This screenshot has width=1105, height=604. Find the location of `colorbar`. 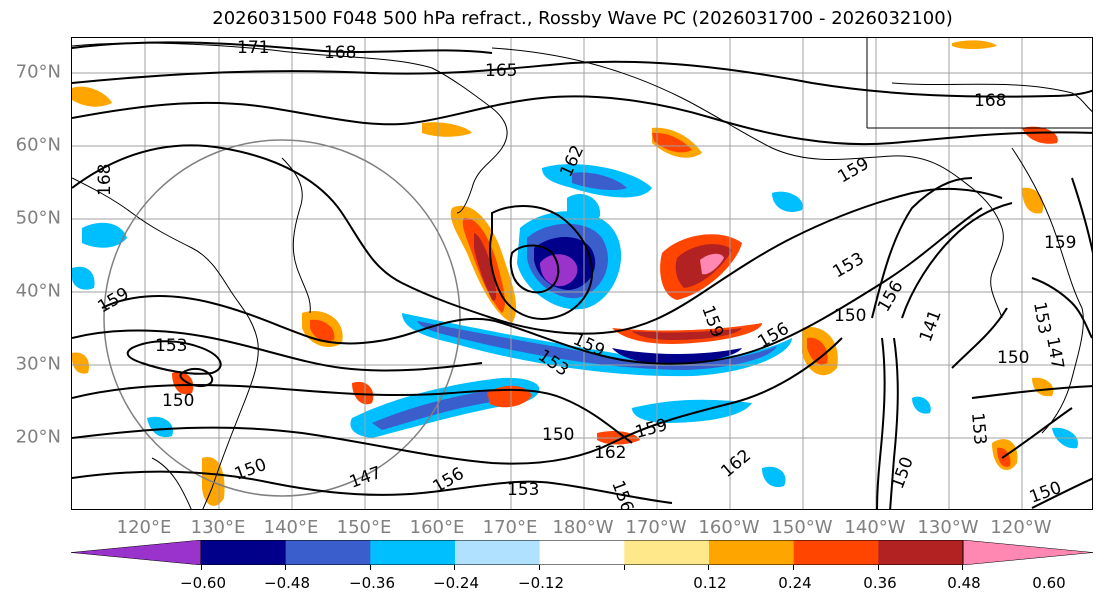

colorbar is located at coordinates (582, 552).